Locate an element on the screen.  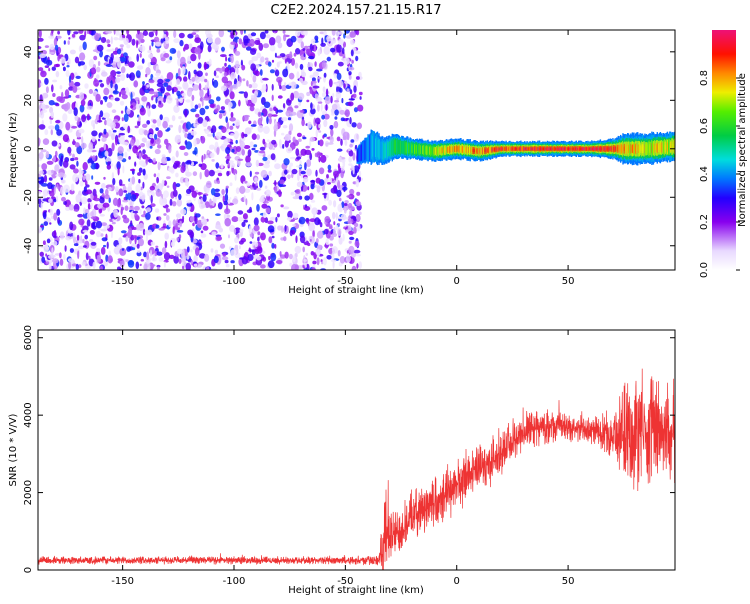
x-tick-label: 0 is located at coordinates (457, 581).